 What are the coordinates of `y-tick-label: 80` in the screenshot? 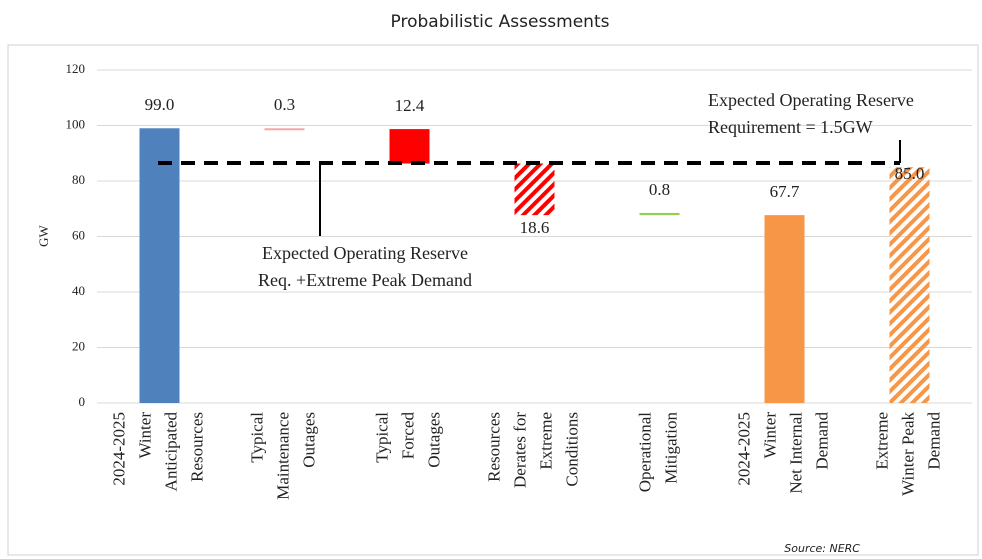 It's located at (78, 179).